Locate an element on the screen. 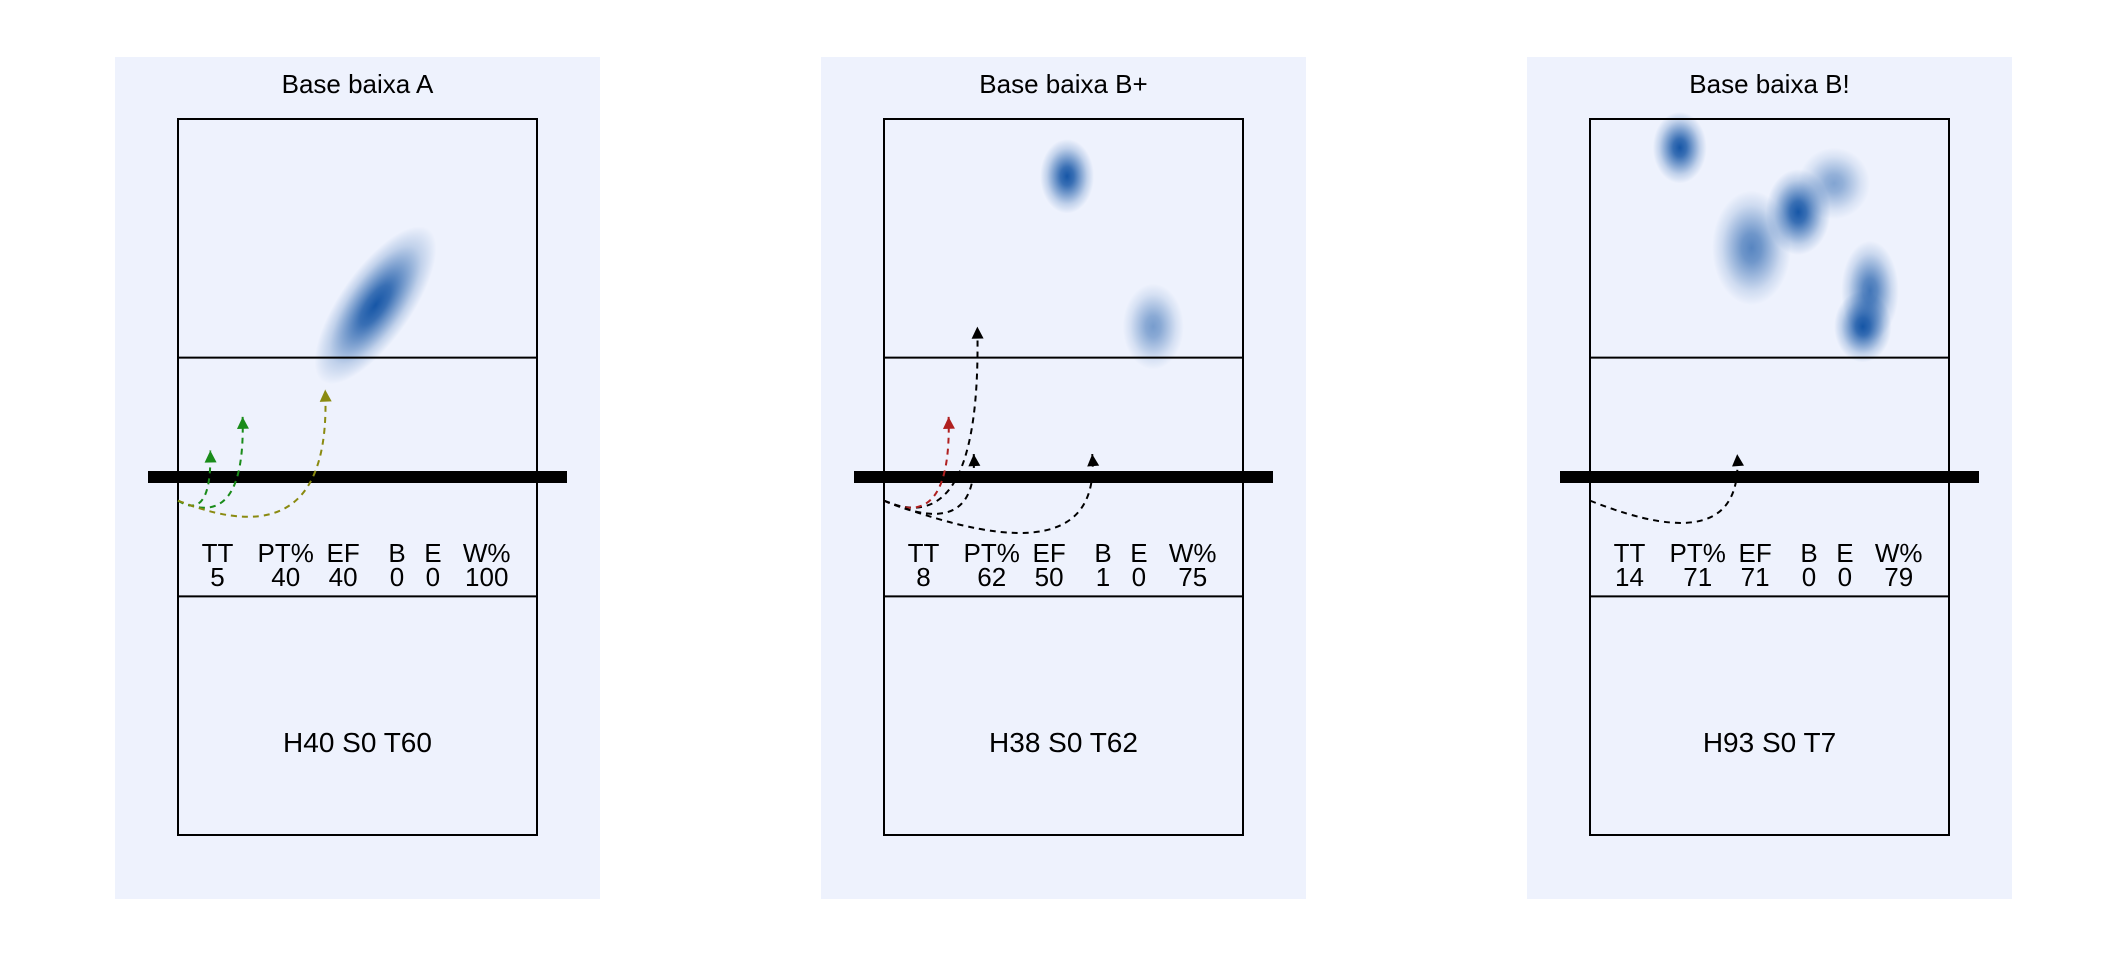 This screenshot has height=960, width=2112. panel-footer: H38 S0 T62 is located at coordinates (1063, 742).